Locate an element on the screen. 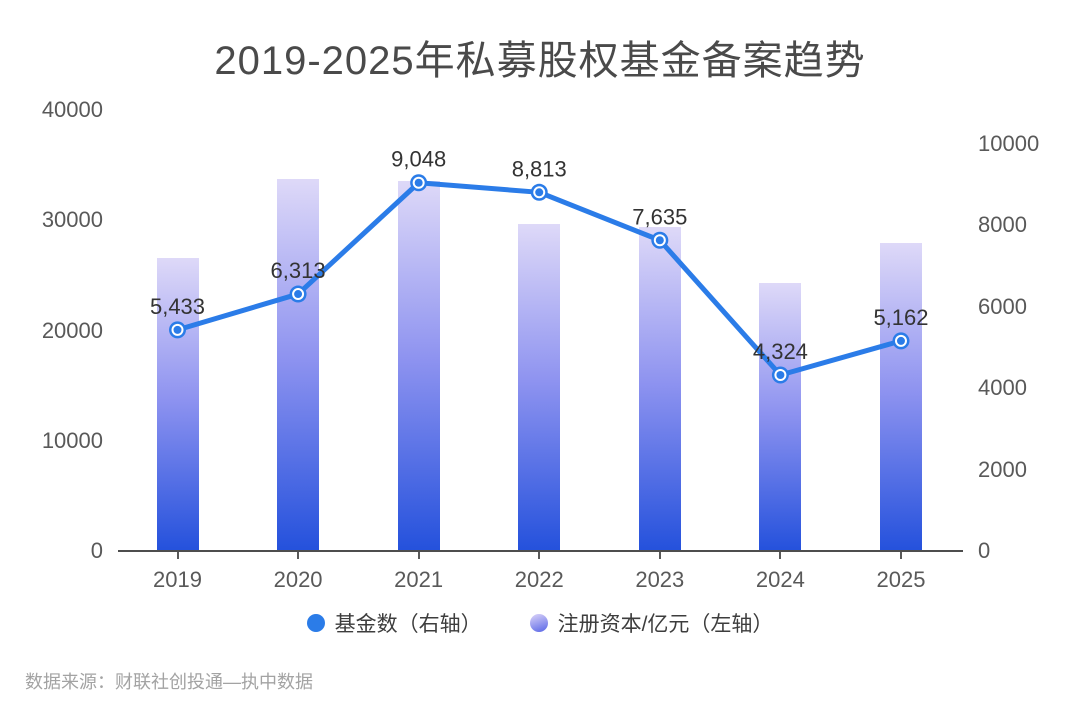  left-axis-tick-label: 20000 is located at coordinates (72, 330).